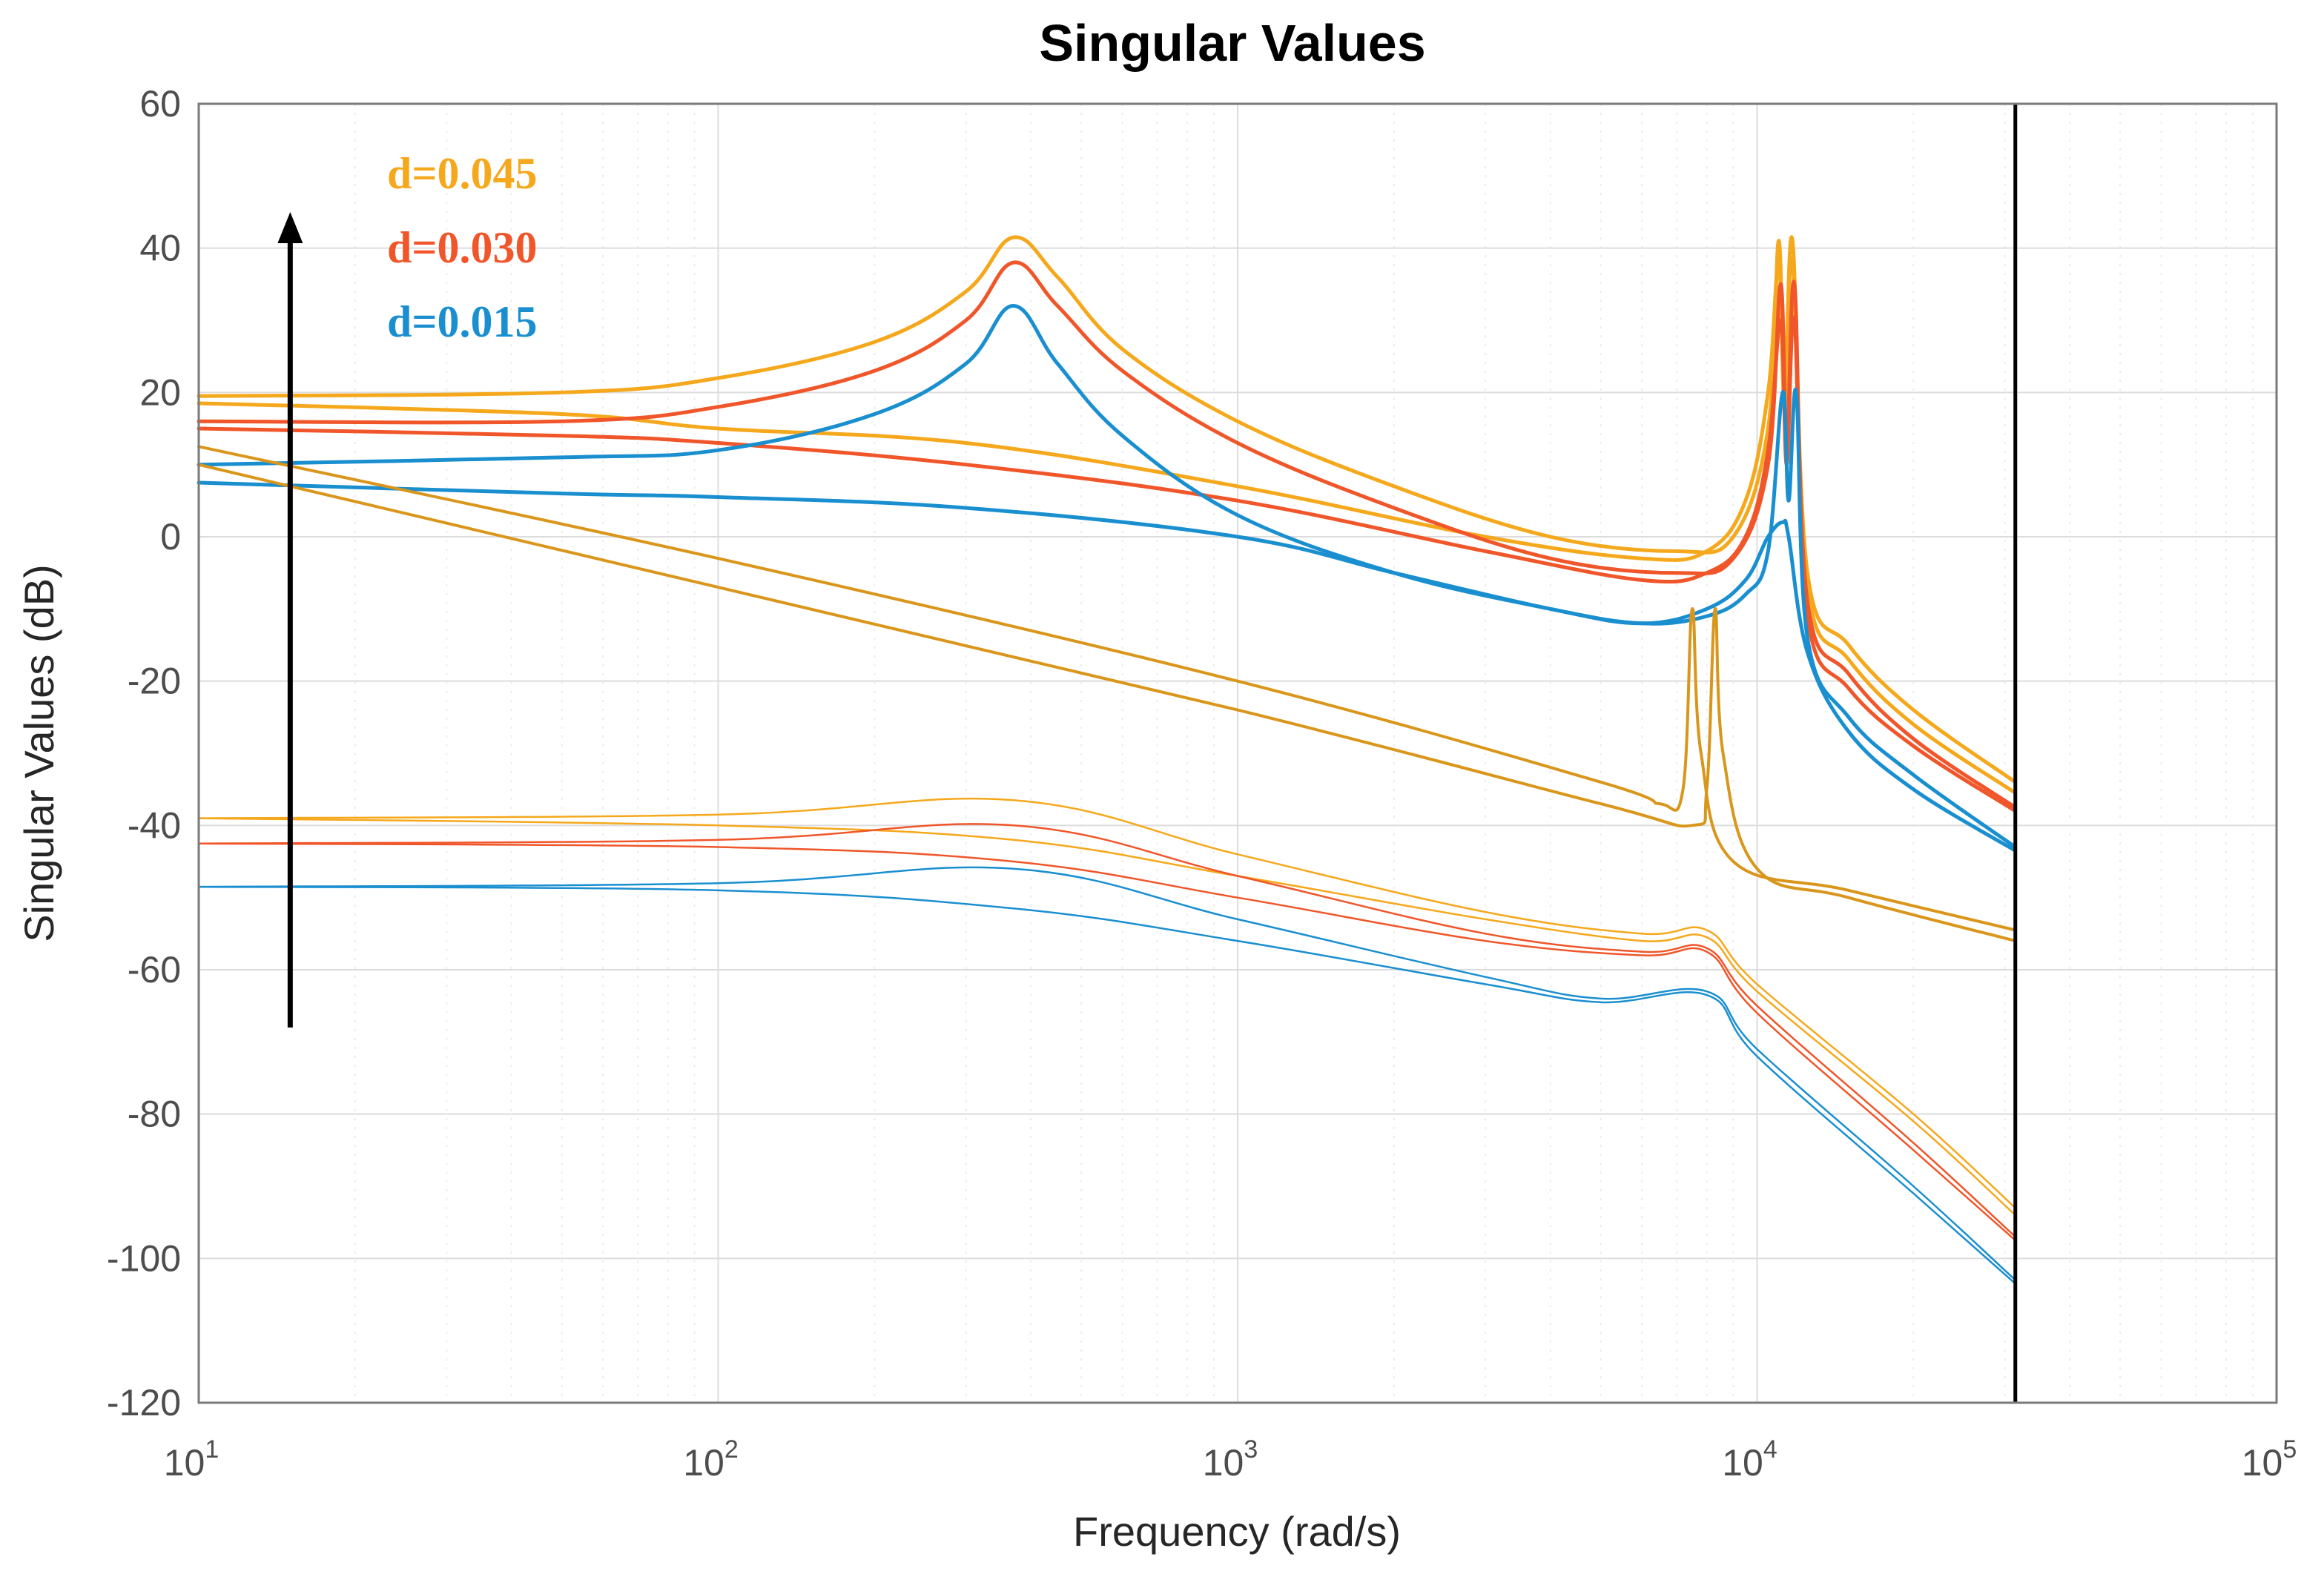  I want to click on legend-entry: d=0.015, so click(462, 321).